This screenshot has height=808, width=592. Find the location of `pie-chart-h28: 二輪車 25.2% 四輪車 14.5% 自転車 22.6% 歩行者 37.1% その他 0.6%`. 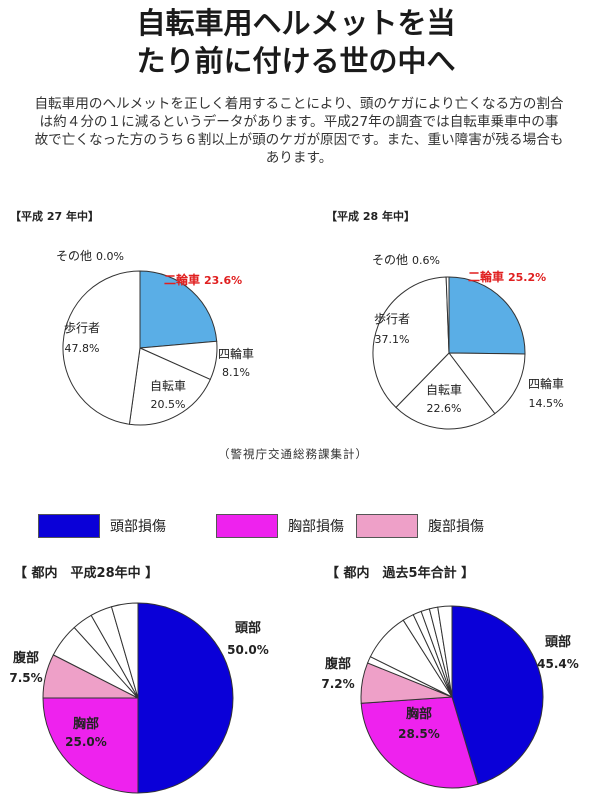

pie-chart-h28: 二輪車 25.2% 四輪車 14.5% 自転車 22.6% 歩行者 37.1% その他 0.6% is located at coordinates (468, 341).